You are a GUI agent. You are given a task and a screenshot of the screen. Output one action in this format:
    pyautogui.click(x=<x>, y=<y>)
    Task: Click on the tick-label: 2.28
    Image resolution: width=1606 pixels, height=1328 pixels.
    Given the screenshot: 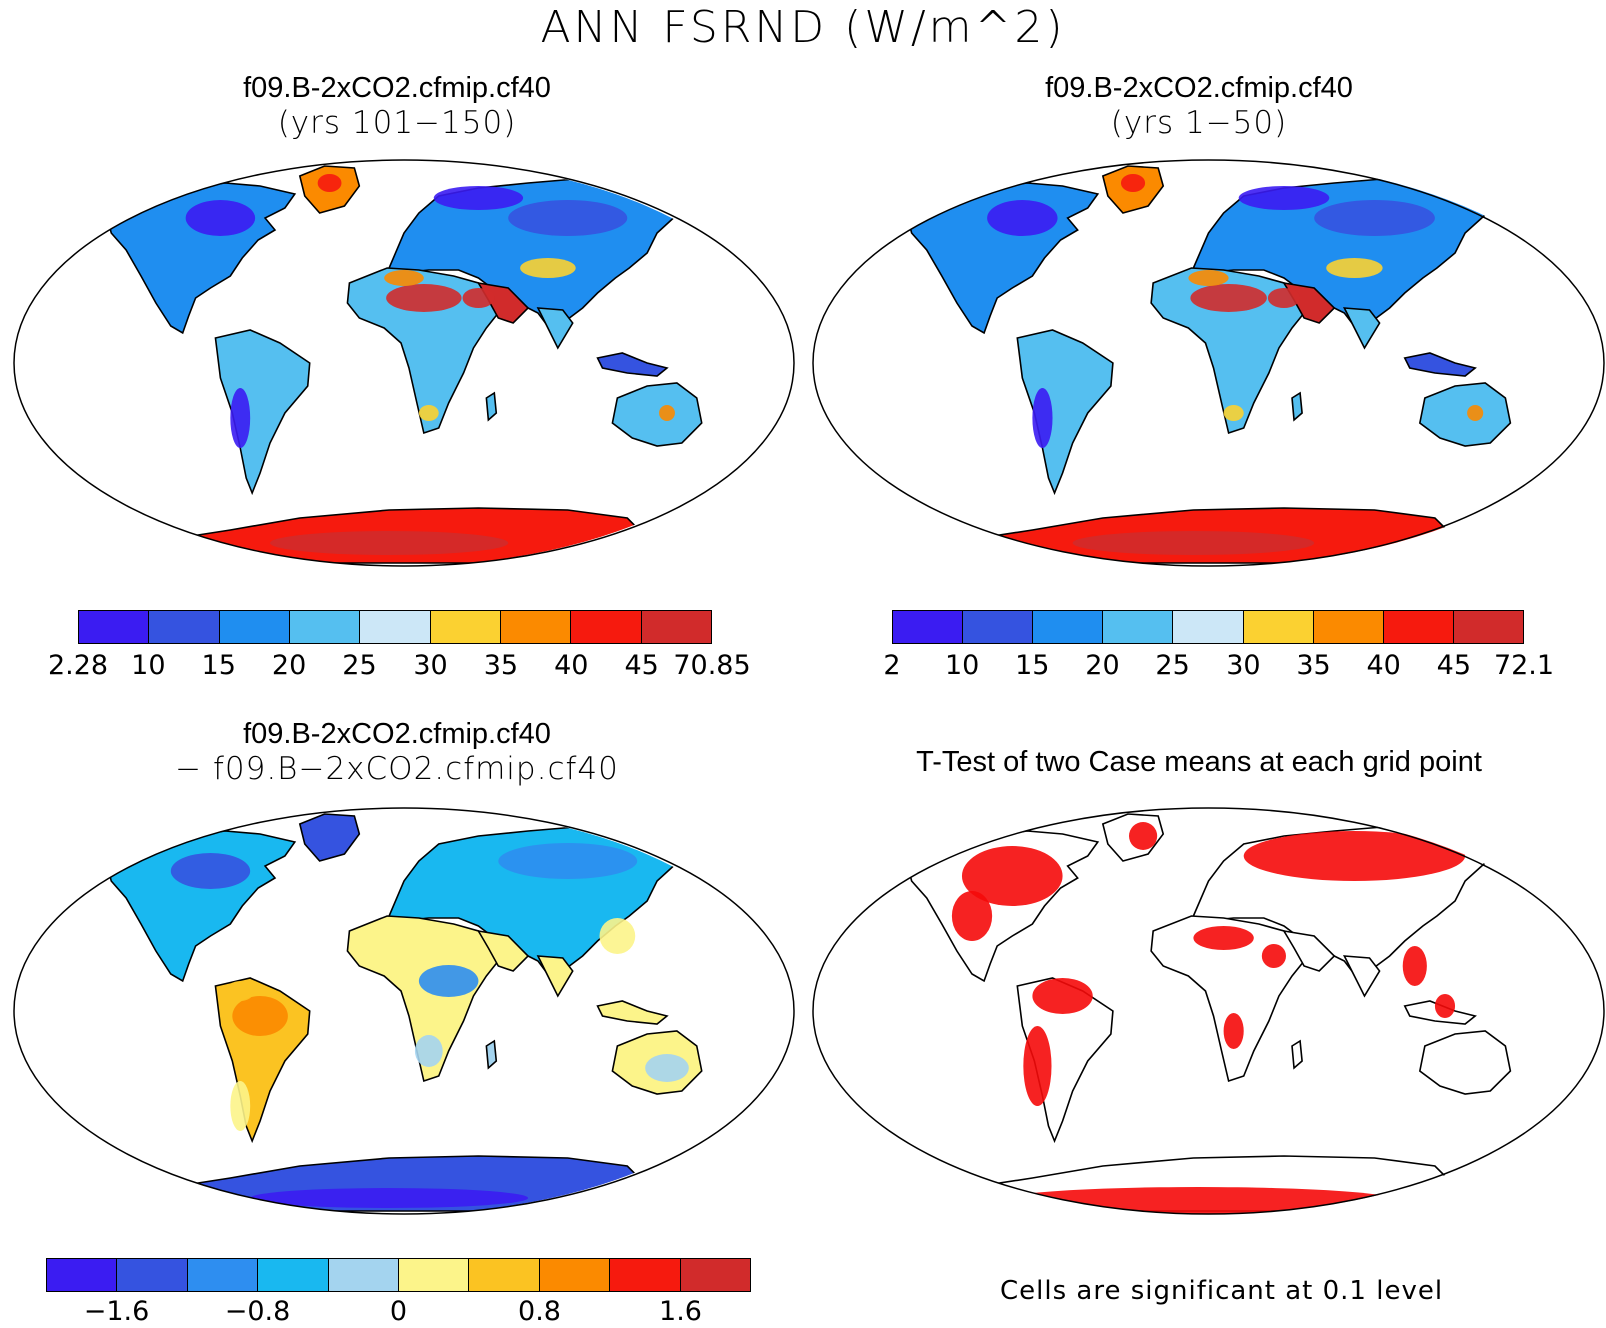 What is the action you would take?
    pyautogui.click(x=78, y=665)
    